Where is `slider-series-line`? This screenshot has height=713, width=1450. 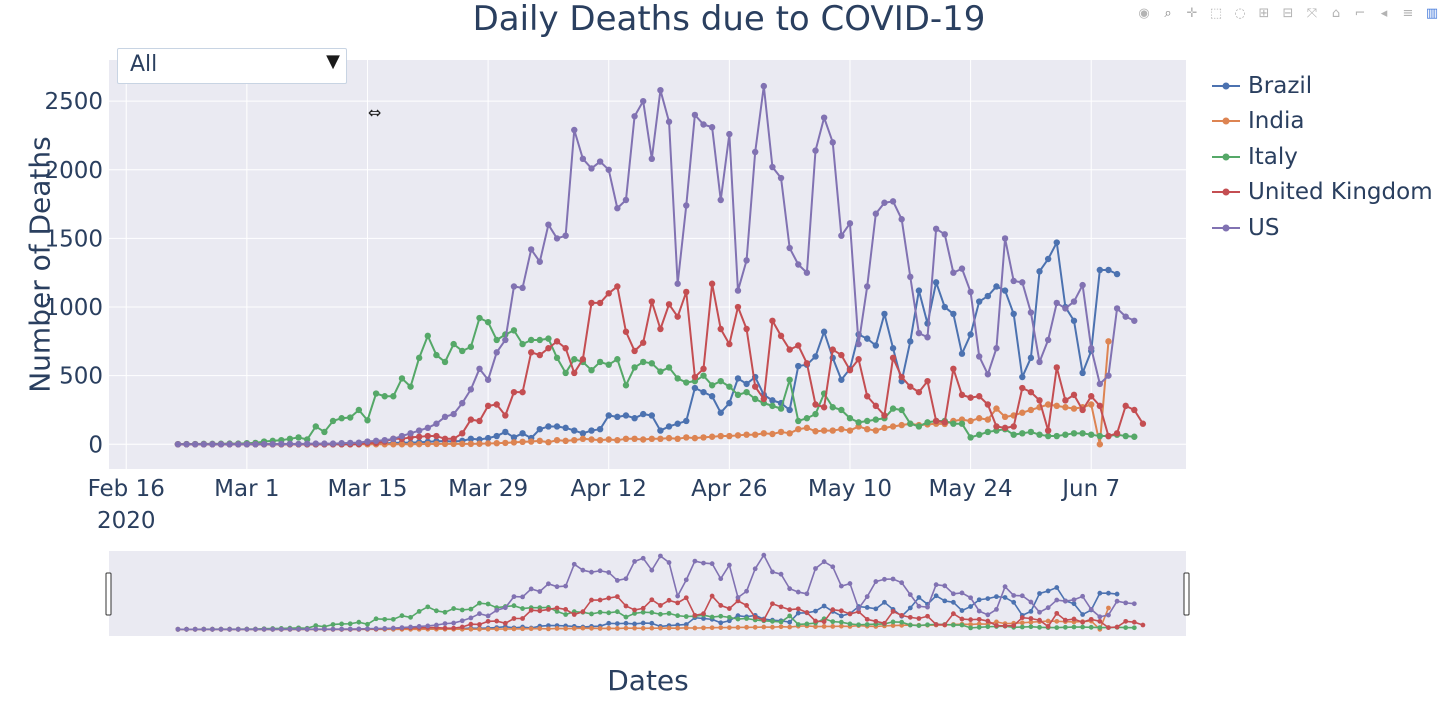 slider-series-line is located at coordinates (656, 592).